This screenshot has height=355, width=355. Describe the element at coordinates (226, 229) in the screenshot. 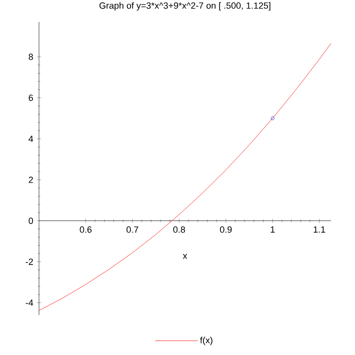

I see `x-tick-label: 0.9` at that location.